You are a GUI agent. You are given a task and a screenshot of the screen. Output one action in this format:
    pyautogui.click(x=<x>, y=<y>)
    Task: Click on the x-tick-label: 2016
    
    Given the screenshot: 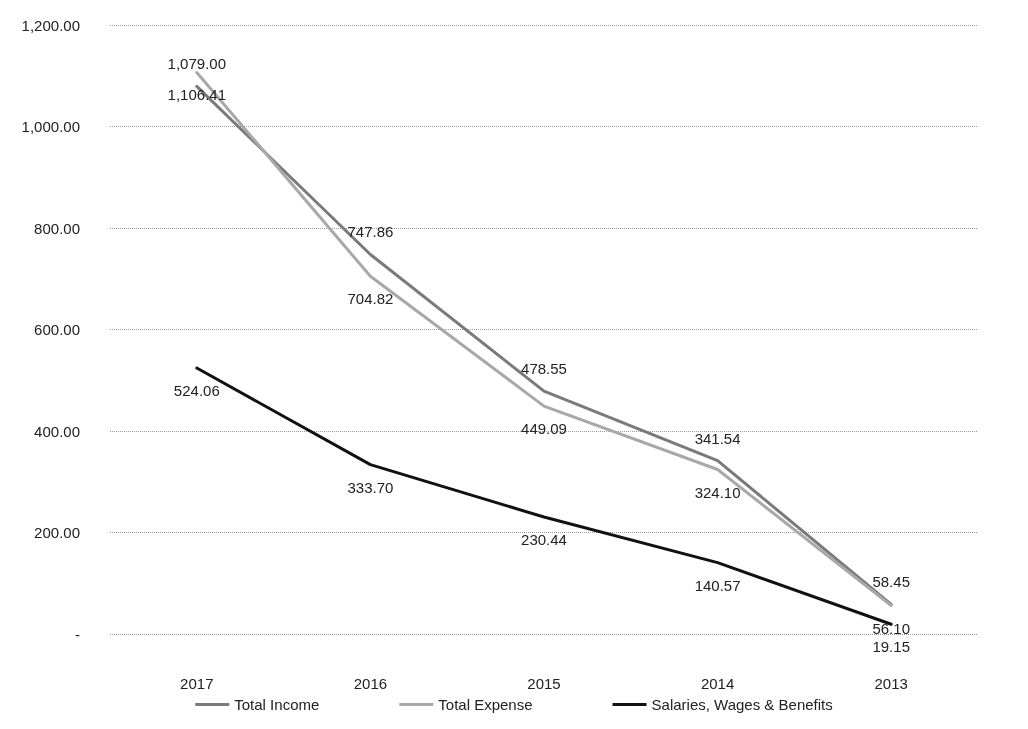 What is the action you would take?
    pyautogui.click(x=370, y=683)
    